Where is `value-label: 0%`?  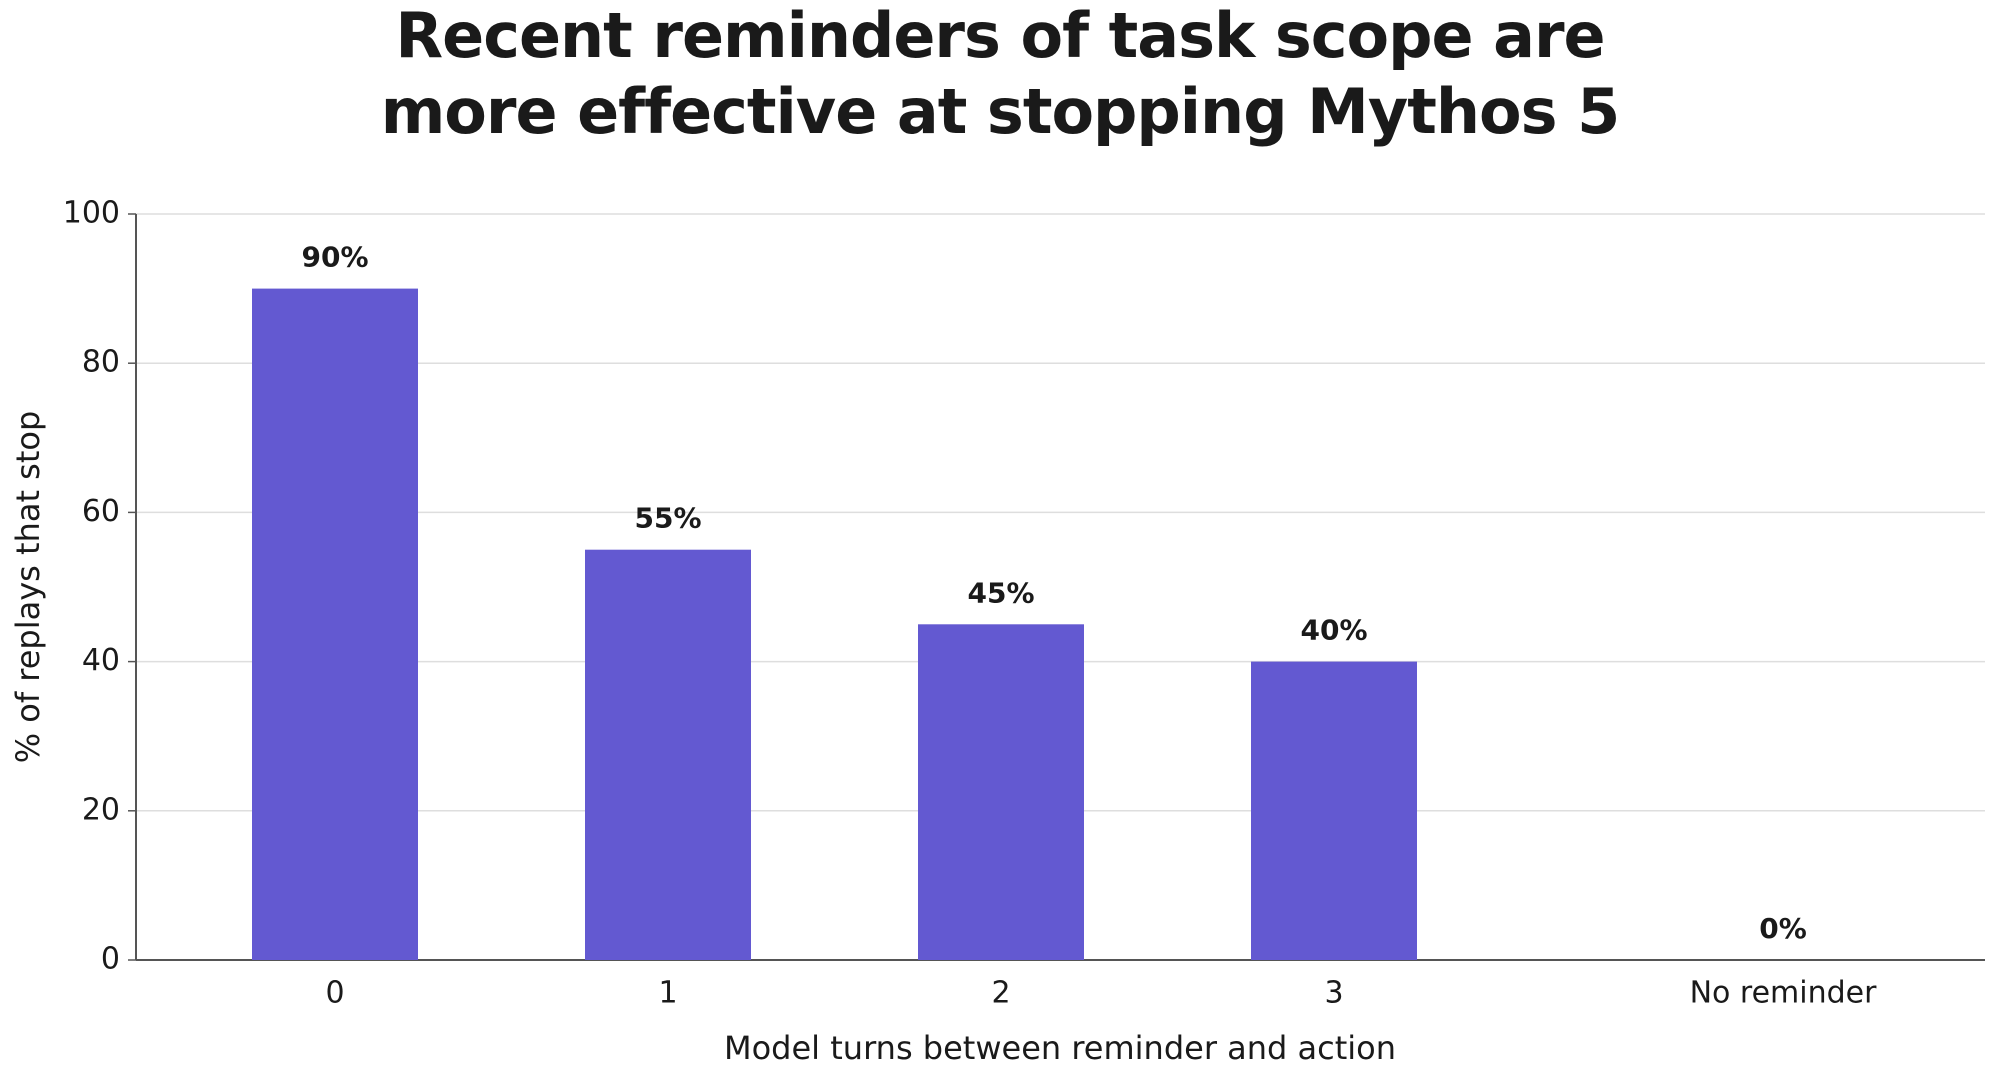 value-label: 0% is located at coordinates (1783, 928).